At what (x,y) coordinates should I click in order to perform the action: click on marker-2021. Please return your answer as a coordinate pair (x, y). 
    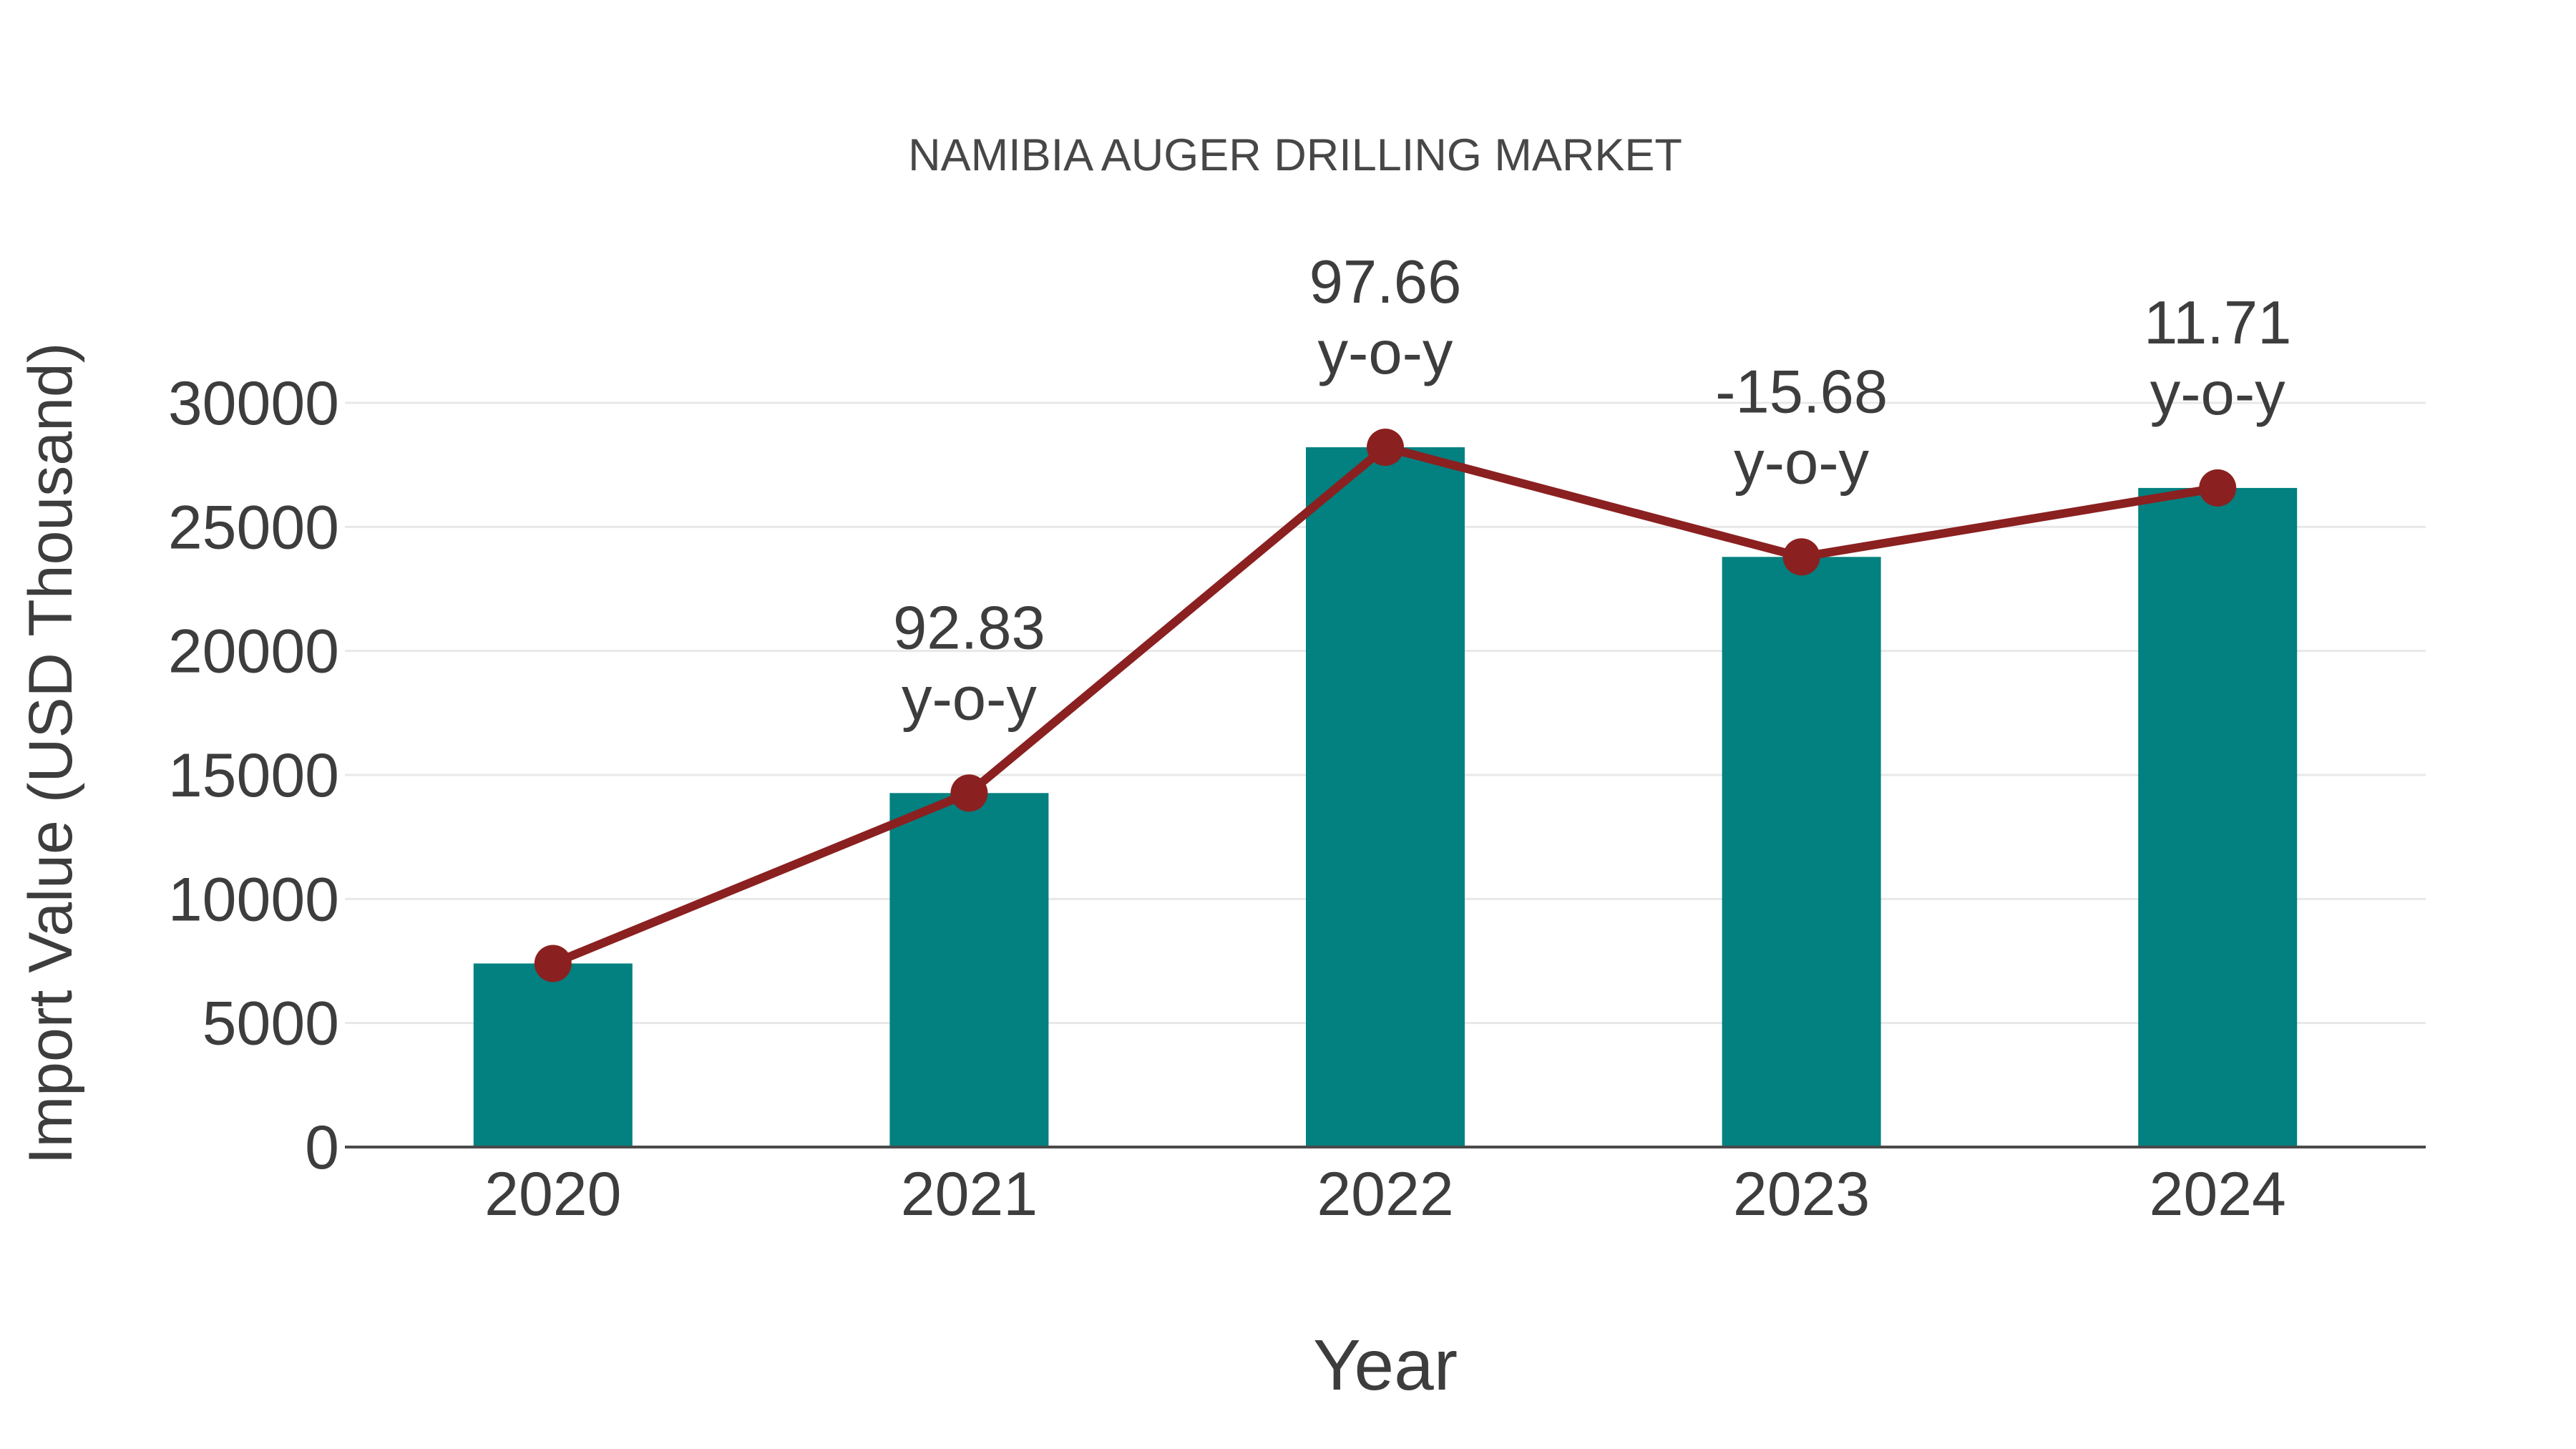
    Looking at the image, I should click on (969, 793).